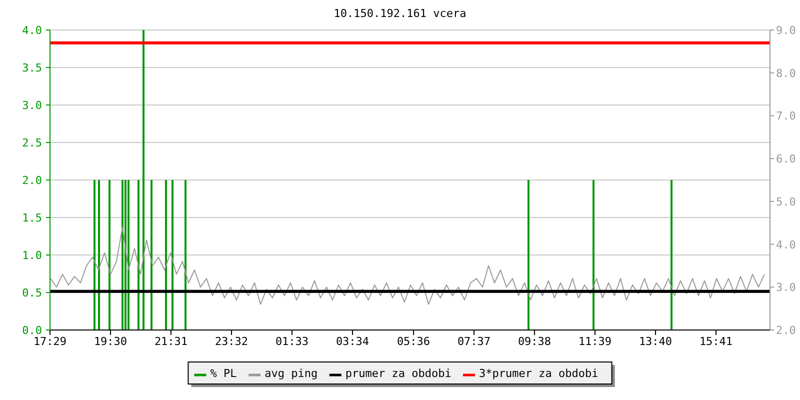 The width and height of the screenshot is (800, 400). Describe the element at coordinates (786, 73) in the screenshot. I see `y2-tick-label: 8.0` at that location.